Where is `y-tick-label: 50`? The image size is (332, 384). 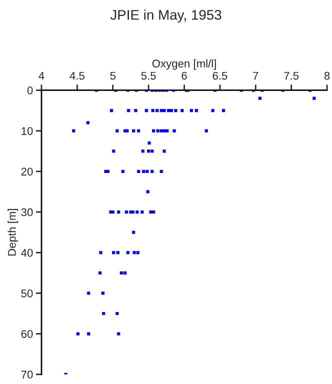 y-tick-label: 50 is located at coordinates (27, 293).